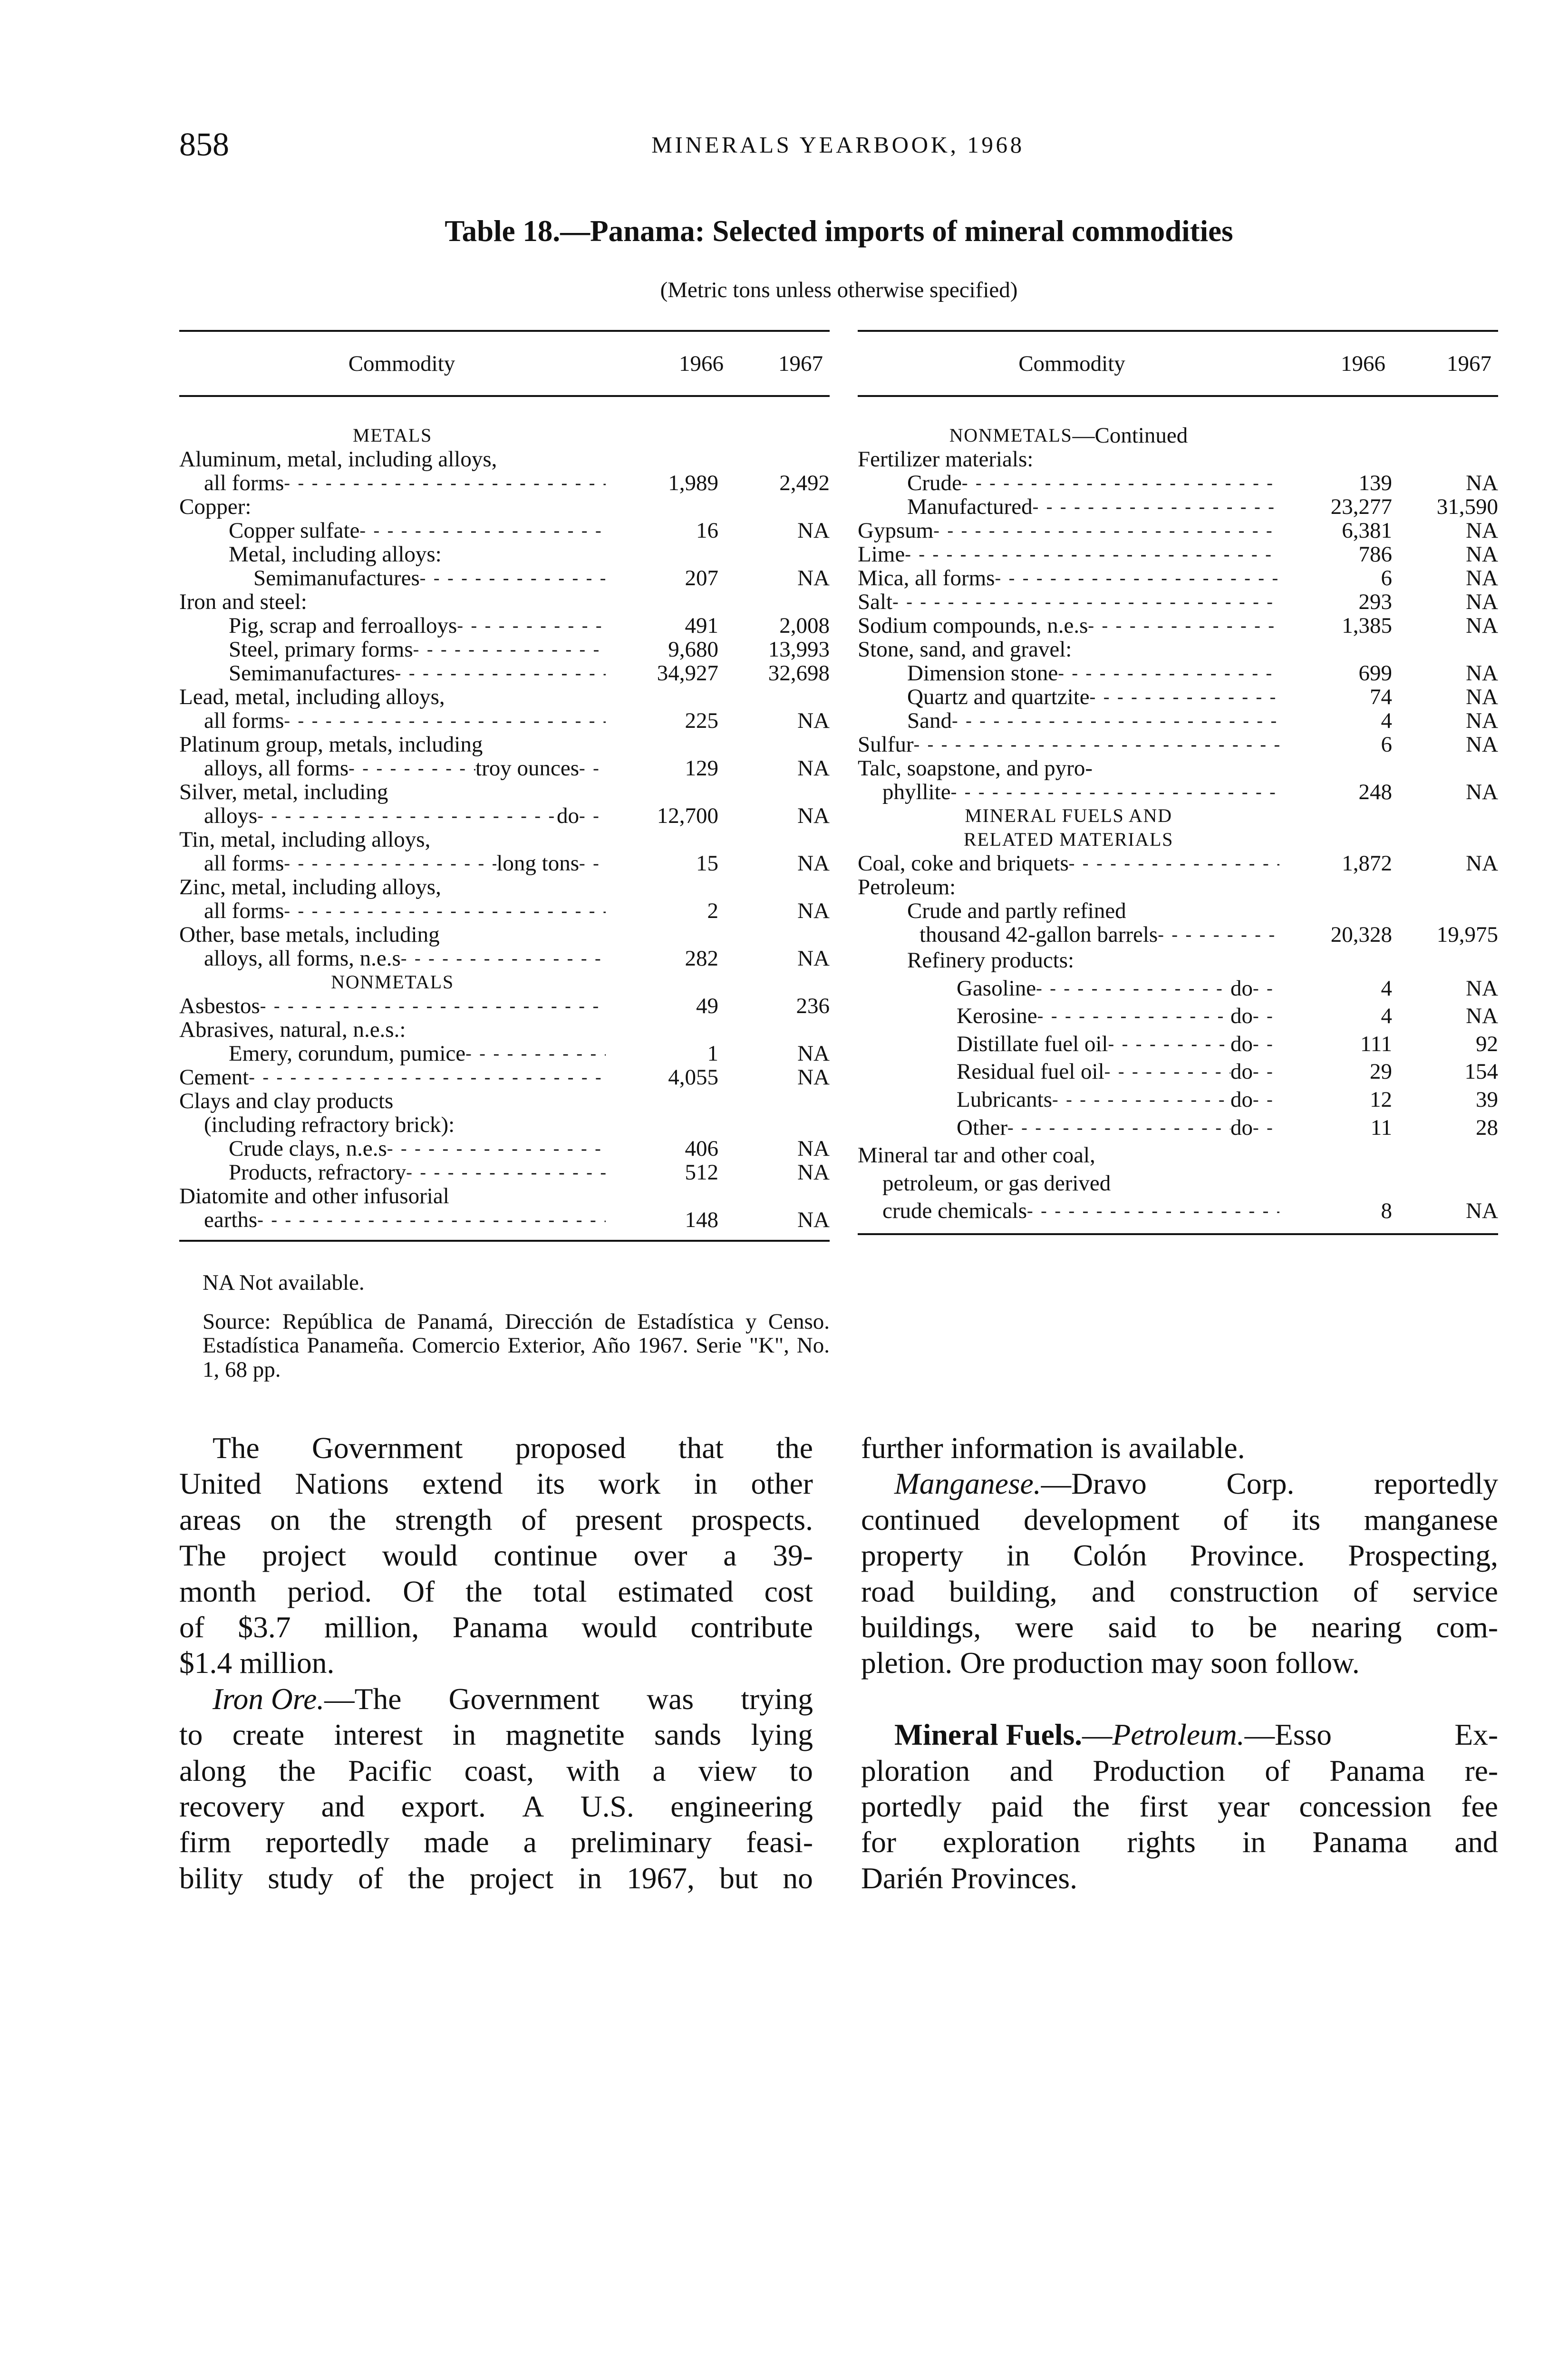 The height and width of the screenshot is (2377, 1568). What do you see at coordinates (996, 1183) in the screenshot?
I see `commodity-label: petroleum, or gas derived` at bounding box center [996, 1183].